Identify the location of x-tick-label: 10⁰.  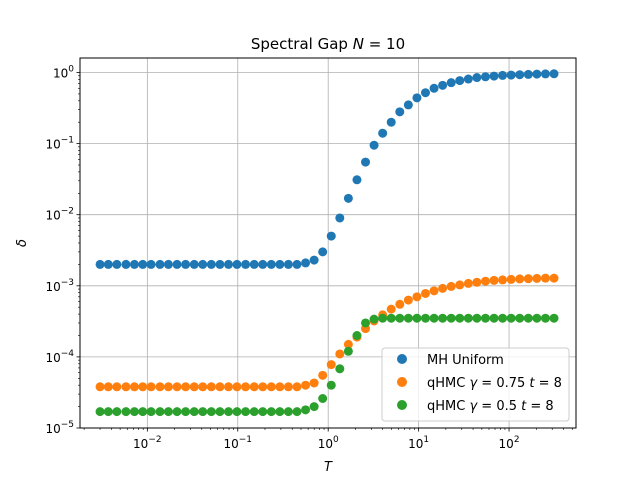
(328, 443).